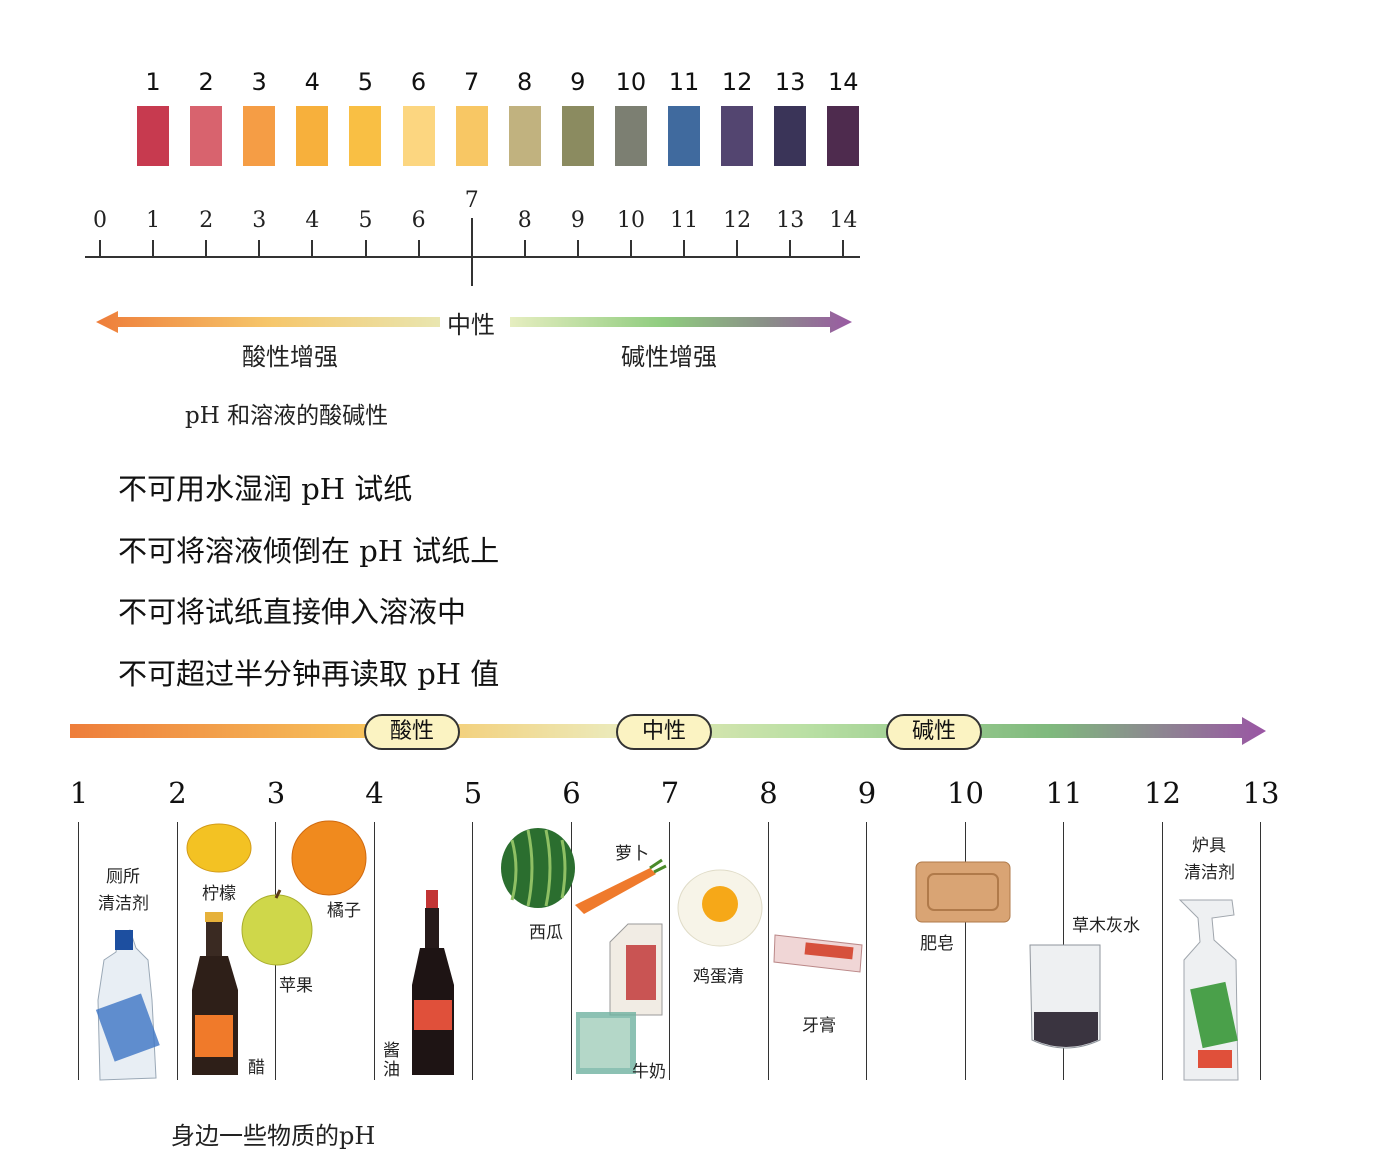 This screenshot has height=1175, width=1383. Describe the element at coordinates (219, 894) in the screenshot. I see `lemon-label: 柠檬` at that location.